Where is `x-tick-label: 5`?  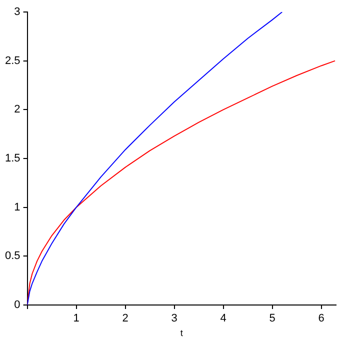 x-tick-label: 5 is located at coordinates (272, 318).